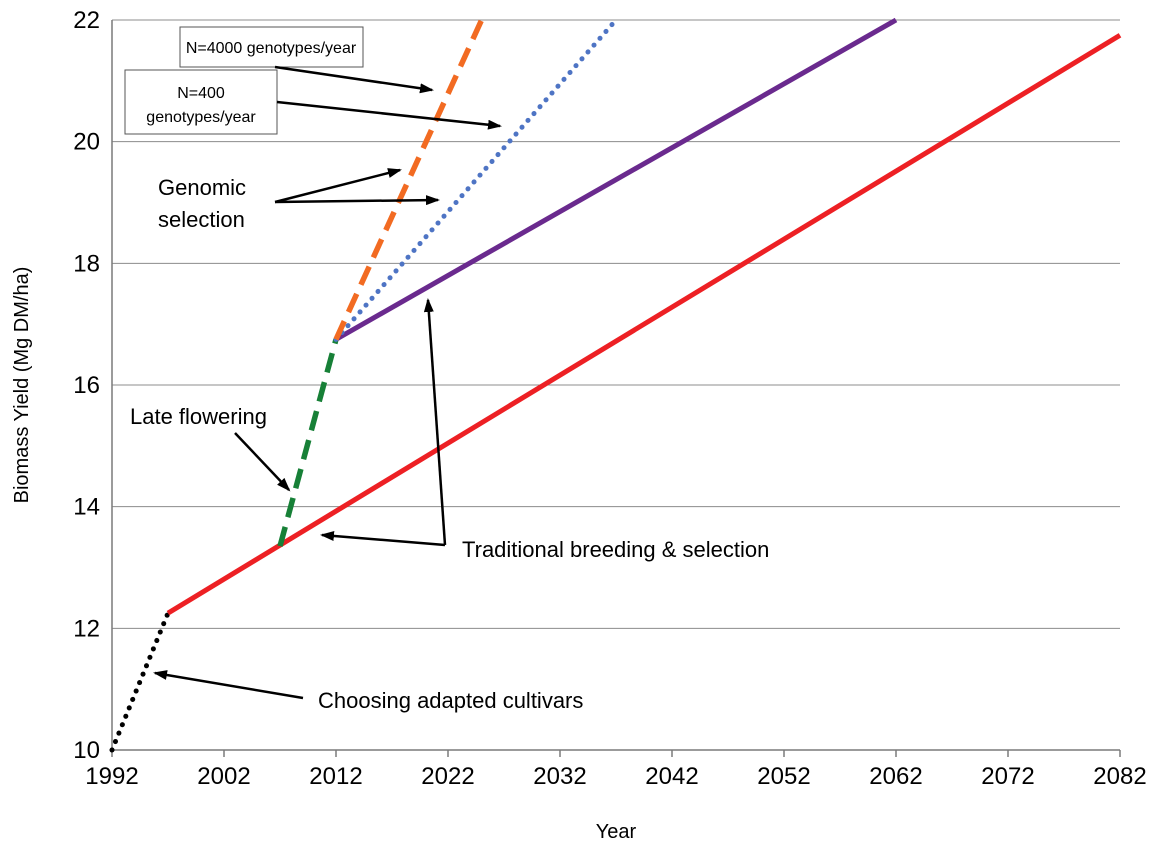  I want to click on x-tick-label: 2052, so click(783, 776).